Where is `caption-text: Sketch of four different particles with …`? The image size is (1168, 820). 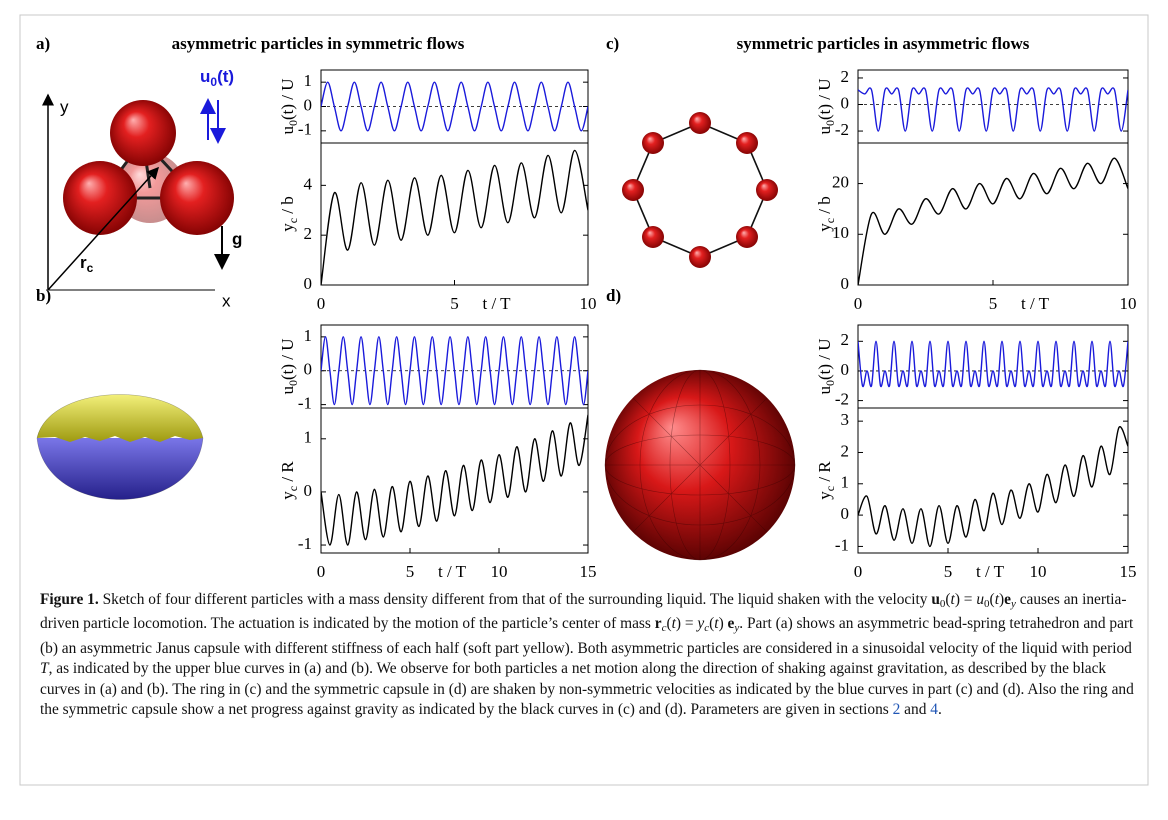 caption-text: Sketch of four different particles with … is located at coordinates (515, 599).